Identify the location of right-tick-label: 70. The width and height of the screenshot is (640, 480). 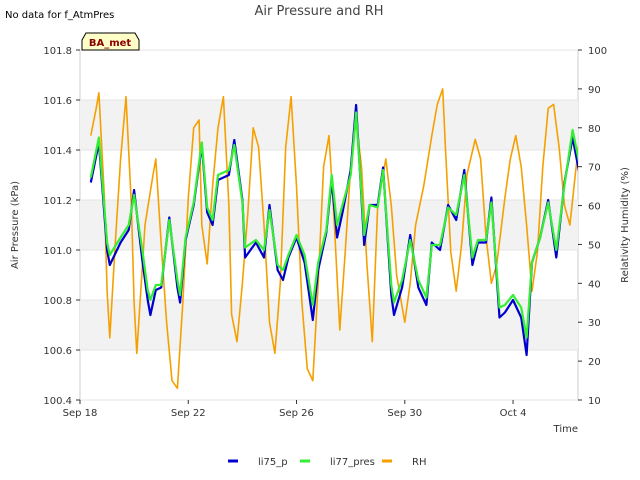
(594, 168).